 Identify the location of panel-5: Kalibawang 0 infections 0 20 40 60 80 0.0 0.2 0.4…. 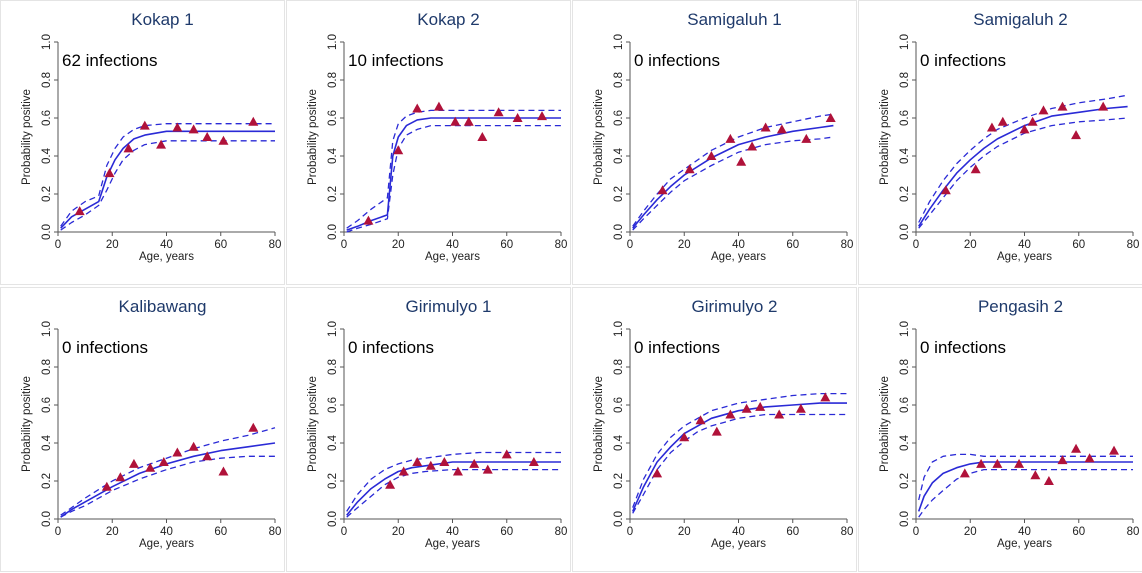
(142, 429).